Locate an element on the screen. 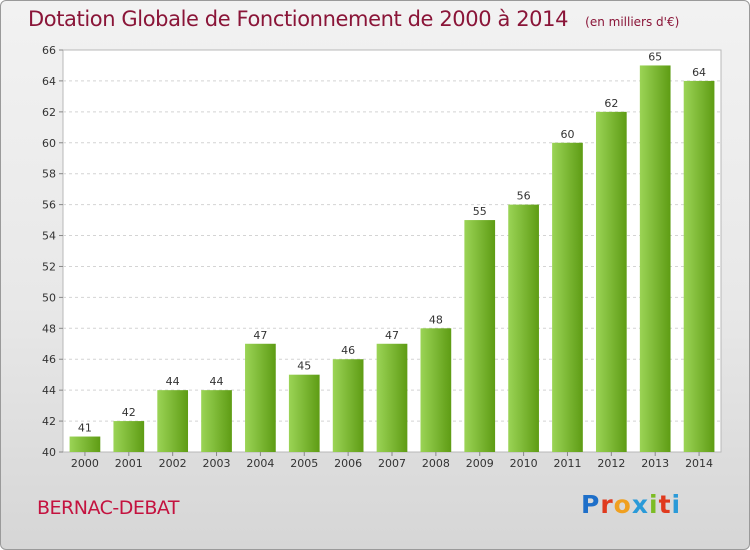 The width and height of the screenshot is (750, 550). x-tick-label: 2009 is located at coordinates (480, 463).